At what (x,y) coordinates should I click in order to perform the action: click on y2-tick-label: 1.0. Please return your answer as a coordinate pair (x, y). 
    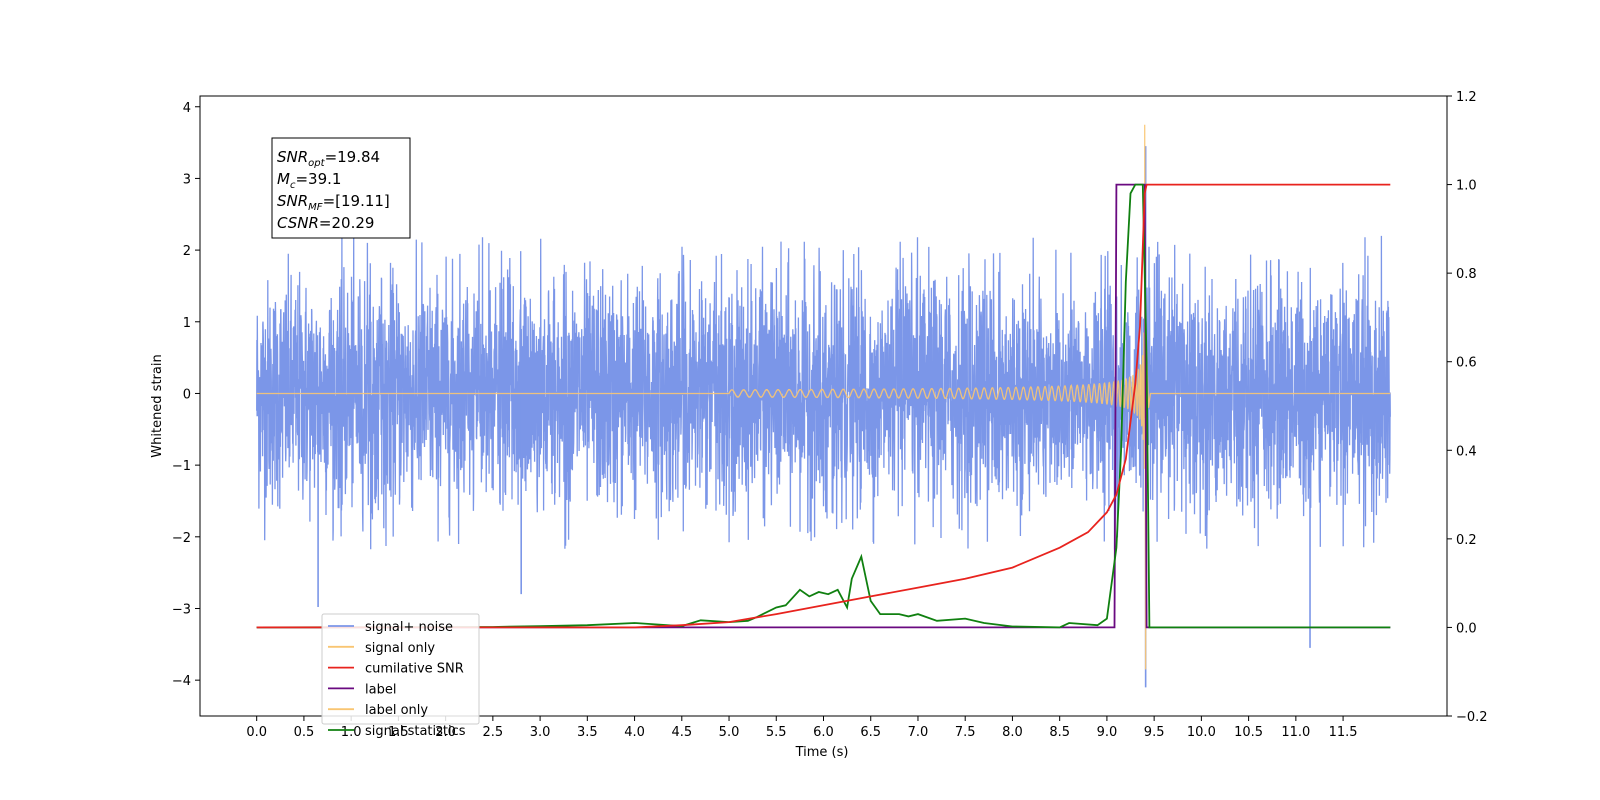
    Looking at the image, I should click on (1466, 186).